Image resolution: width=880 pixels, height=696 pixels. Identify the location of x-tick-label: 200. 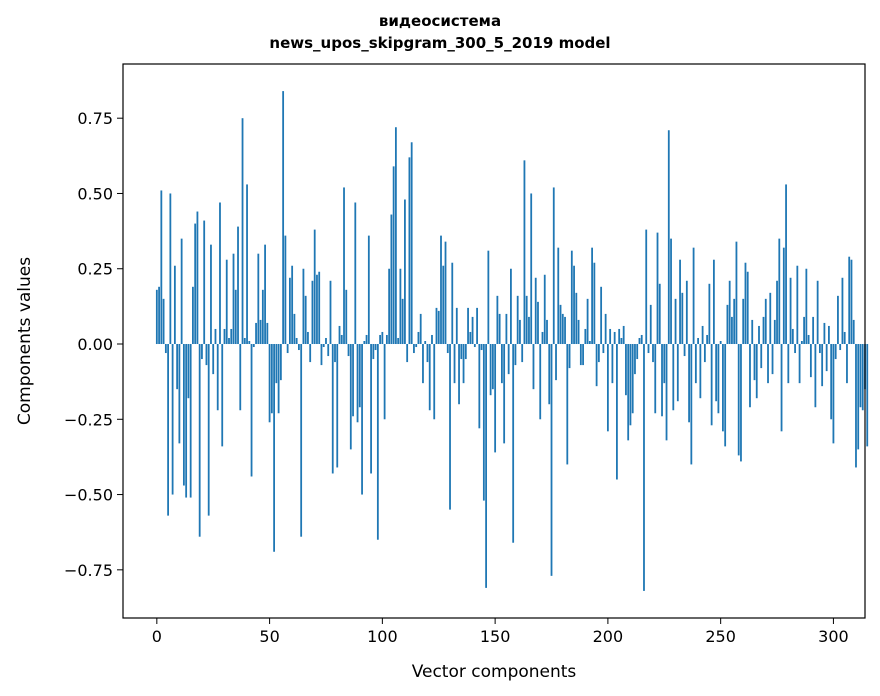
(608, 636).